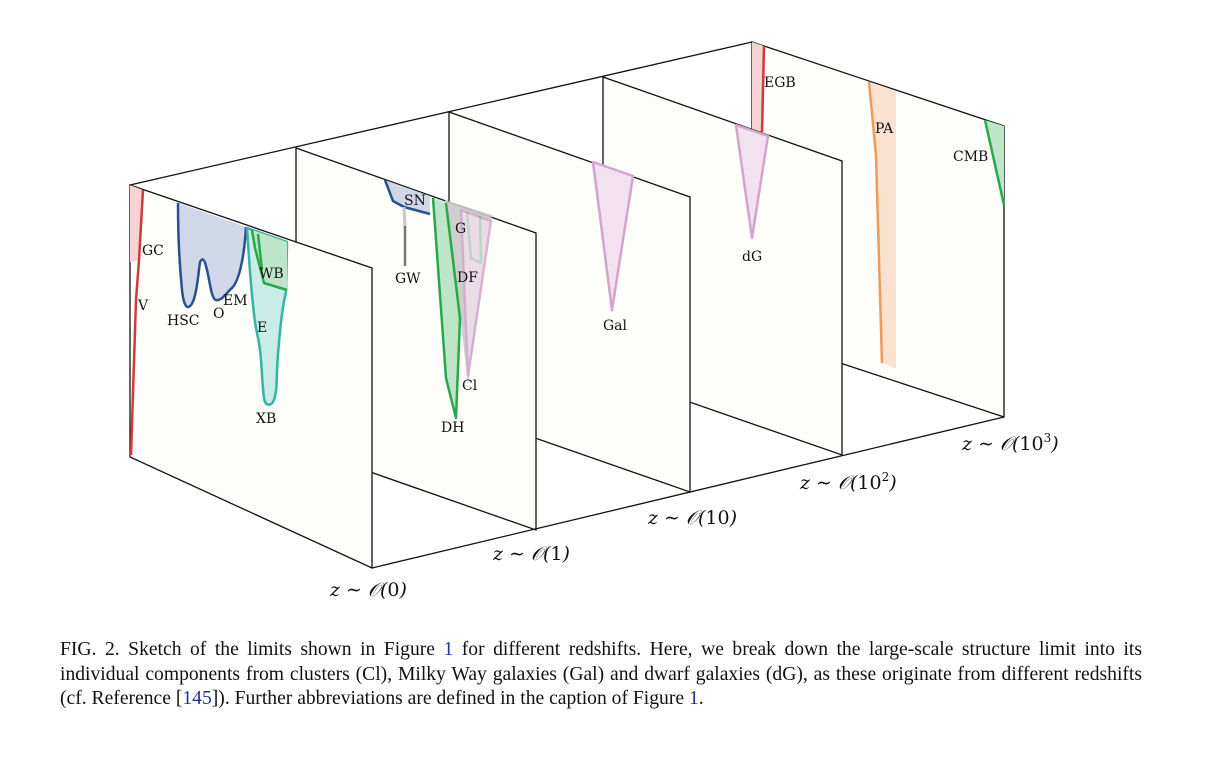 The image size is (1226, 772). What do you see at coordinates (183, 321) in the screenshot?
I see `label-hsc: HSC` at bounding box center [183, 321].